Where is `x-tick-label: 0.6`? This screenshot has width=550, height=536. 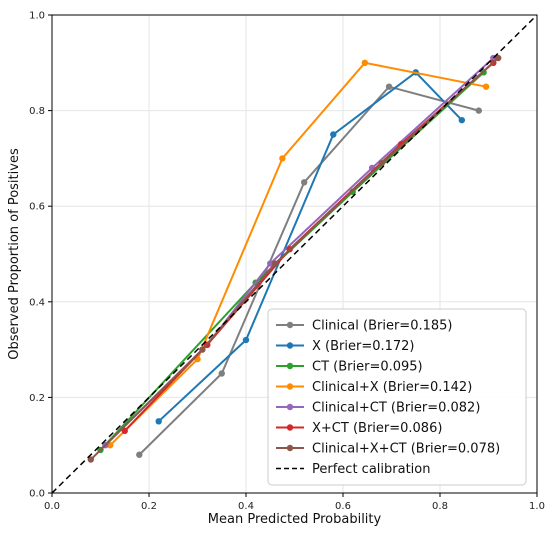
x-tick-label: 0.6 is located at coordinates (343, 506).